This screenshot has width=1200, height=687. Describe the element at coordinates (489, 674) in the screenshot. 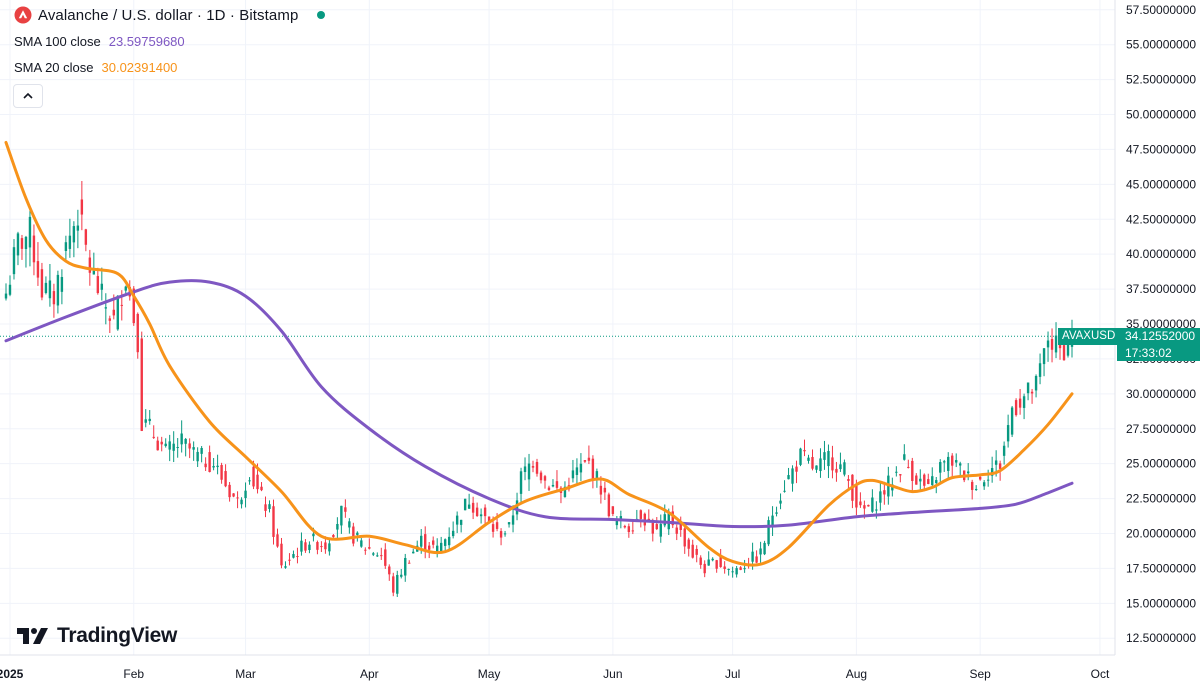

I see `time-tick-label: May` at that location.